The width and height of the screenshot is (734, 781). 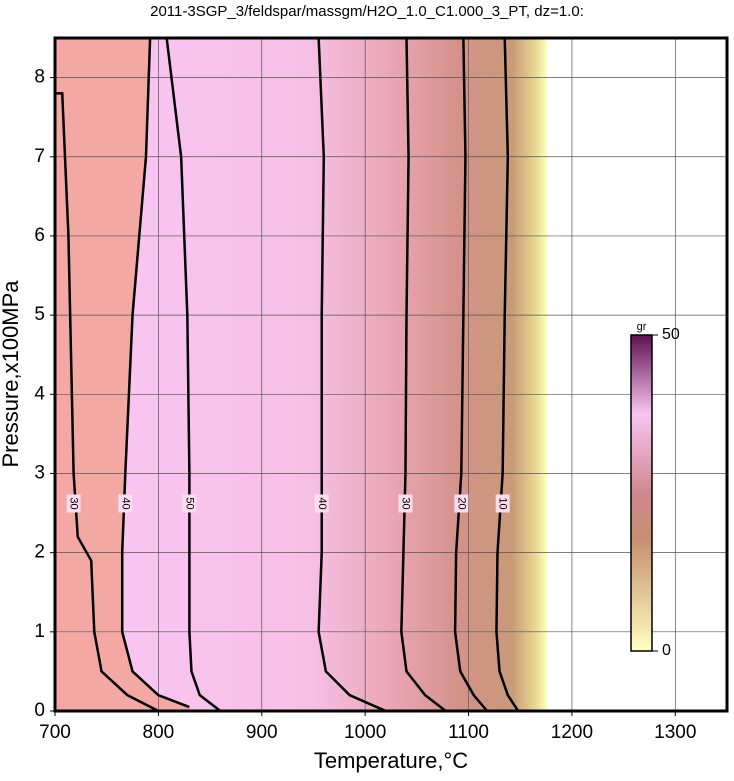 I want to click on contour-label-group: 50, so click(x=189, y=503).